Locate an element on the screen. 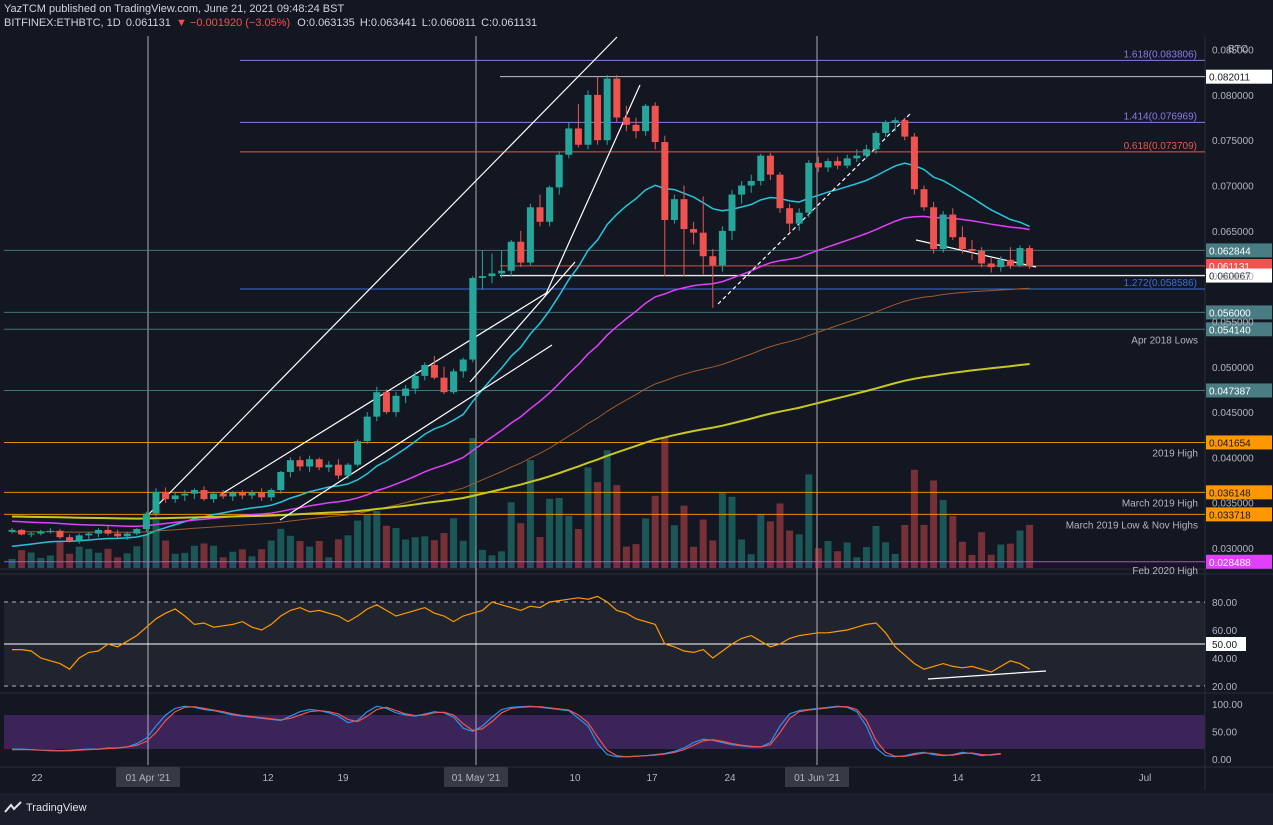 The image size is (1273, 825). symbol-label: BITFINEX:ETHBTC, 1D is located at coordinates (62, 23).